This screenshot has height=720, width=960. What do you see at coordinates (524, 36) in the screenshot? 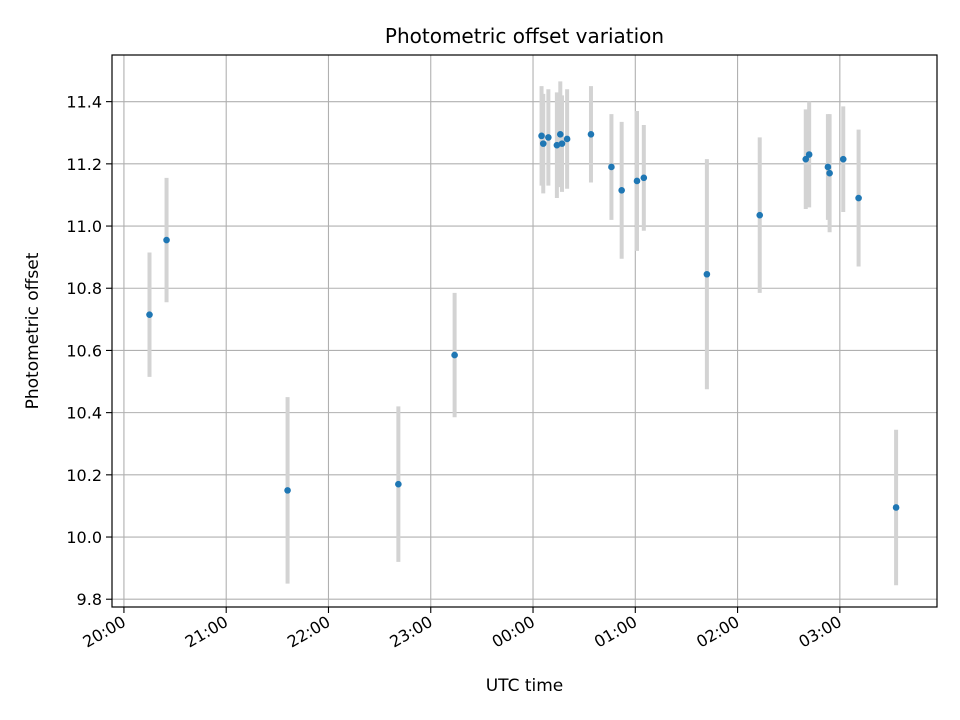
I see `chart-title: Photometric offset variation` at bounding box center [524, 36].